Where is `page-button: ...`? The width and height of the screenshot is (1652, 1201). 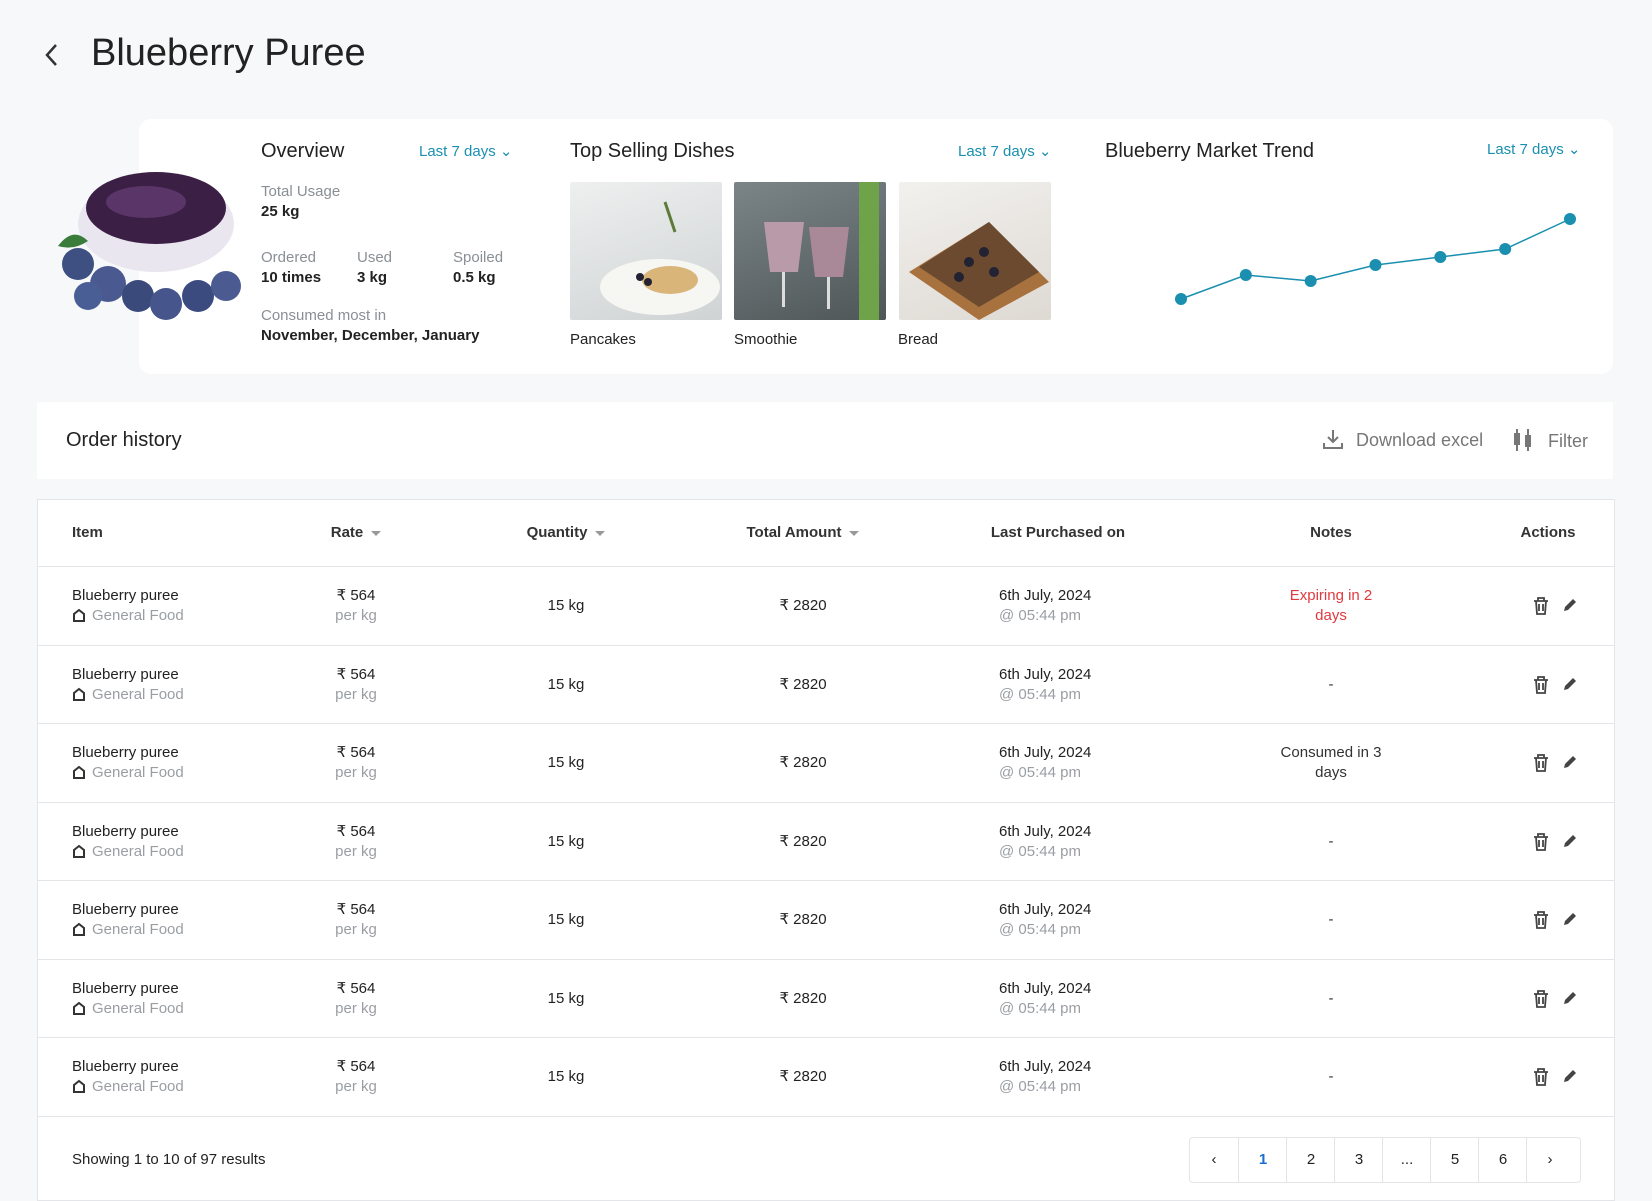
page-button: ... is located at coordinates (1406, 1159).